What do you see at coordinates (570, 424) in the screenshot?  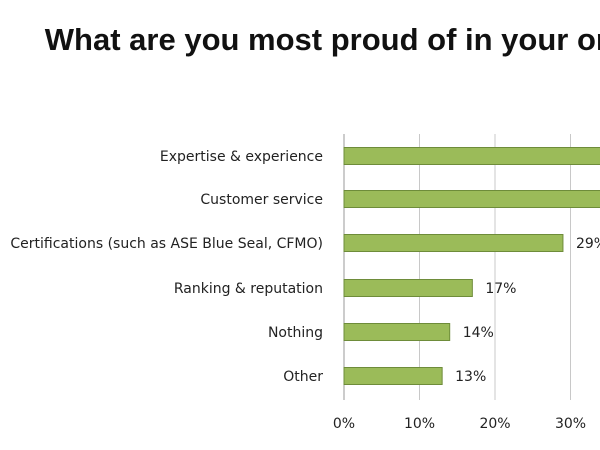 I see `x-tick-label: 30%` at bounding box center [570, 424].